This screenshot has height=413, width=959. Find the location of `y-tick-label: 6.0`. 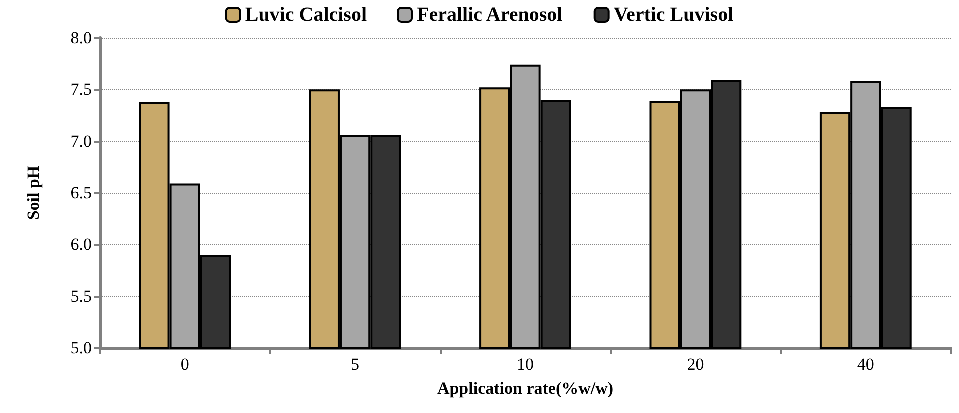

y-tick-label: 6.0 is located at coordinates (81, 244).